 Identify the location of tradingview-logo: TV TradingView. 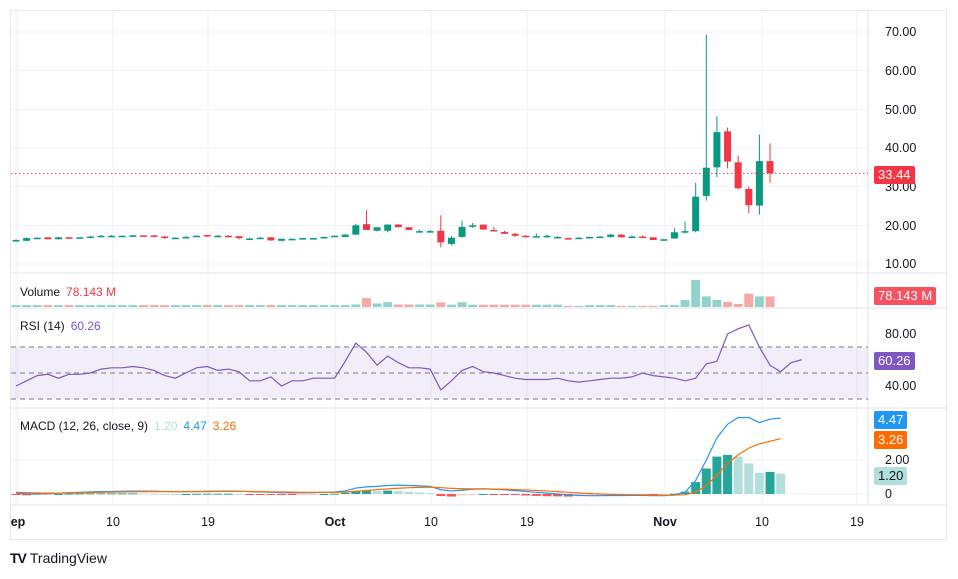
(58, 558).